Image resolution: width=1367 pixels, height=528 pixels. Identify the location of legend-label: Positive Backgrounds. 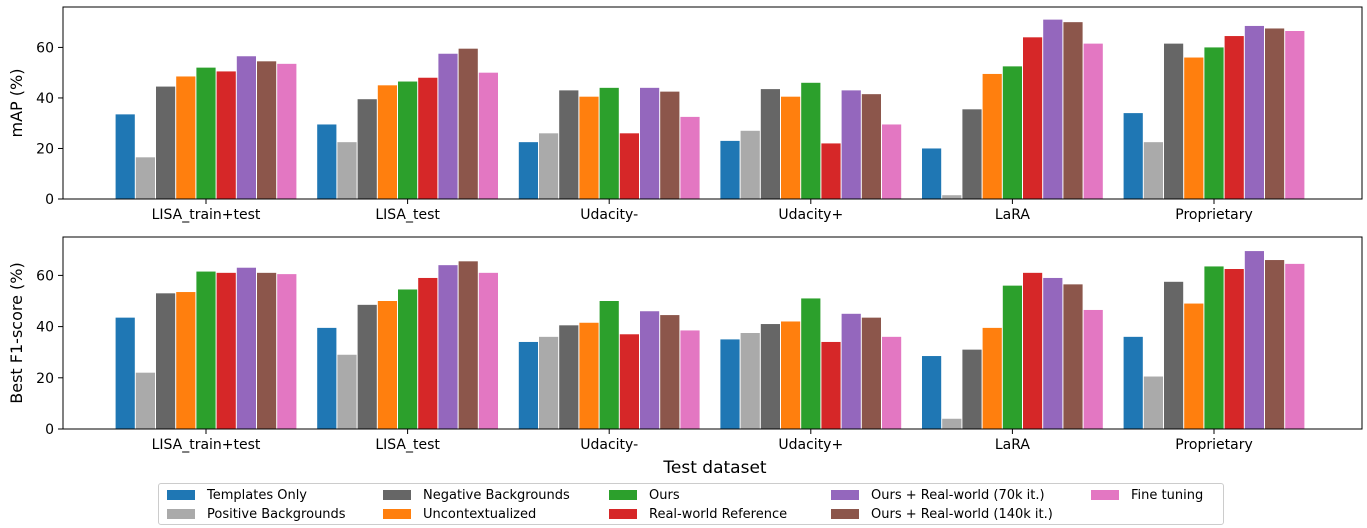
(276, 514).